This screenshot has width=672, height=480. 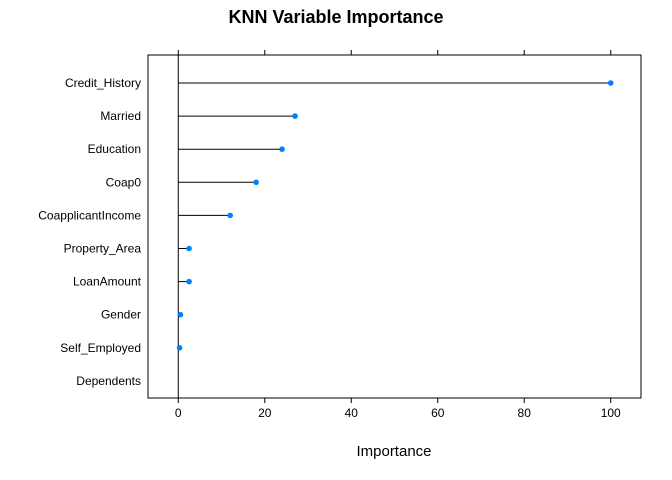 I want to click on category-label-loanamount: LoanAmount, so click(x=107, y=282).